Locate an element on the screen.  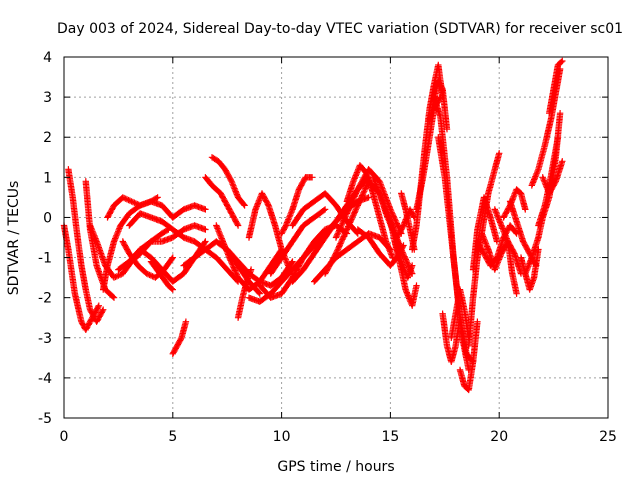
x-tick-label: 15 is located at coordinates (390, 437).